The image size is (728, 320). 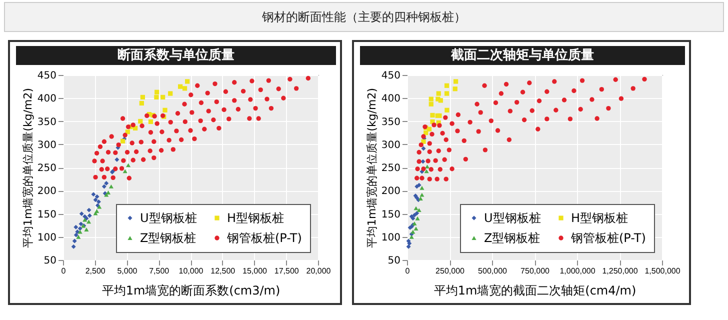 What do you see at coordinates (319, 271) in the screenshot?
I see `x-tick-label: 20,000` at bounding box center [319, 271].